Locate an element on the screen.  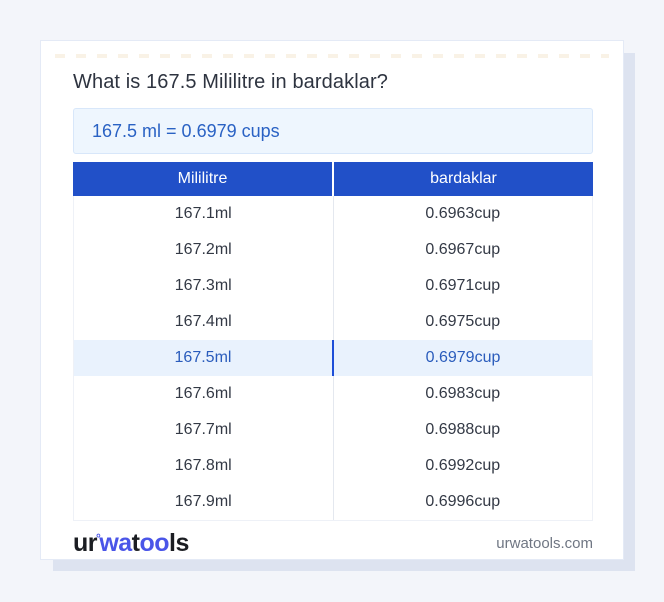
table-row: 167.6ml 0.6983cup is located at coordinates (333, 394).